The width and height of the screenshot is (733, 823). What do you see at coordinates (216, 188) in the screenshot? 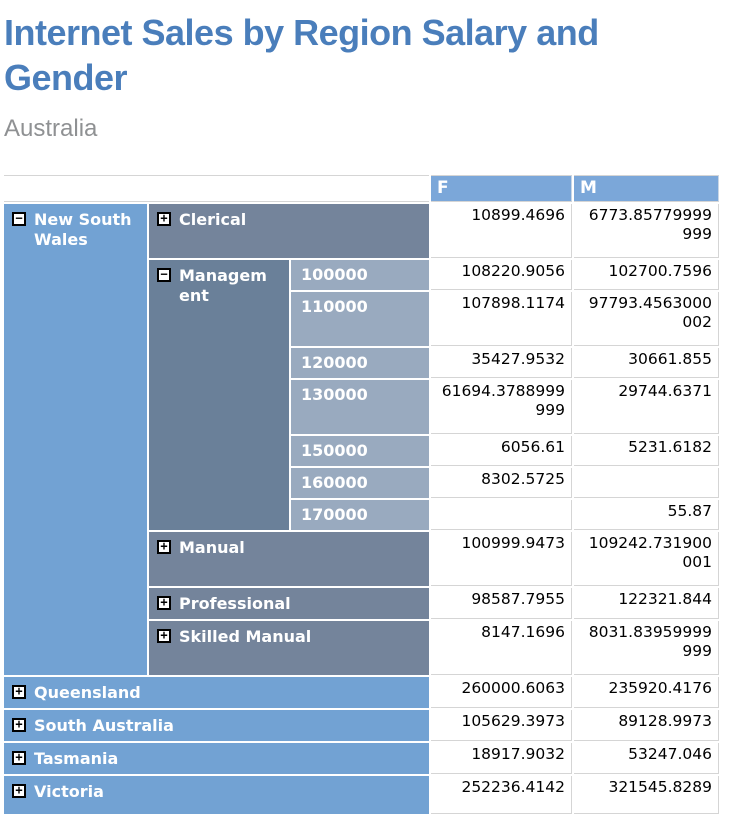
I see `matrix-corner` at bounding box center [216, 188].